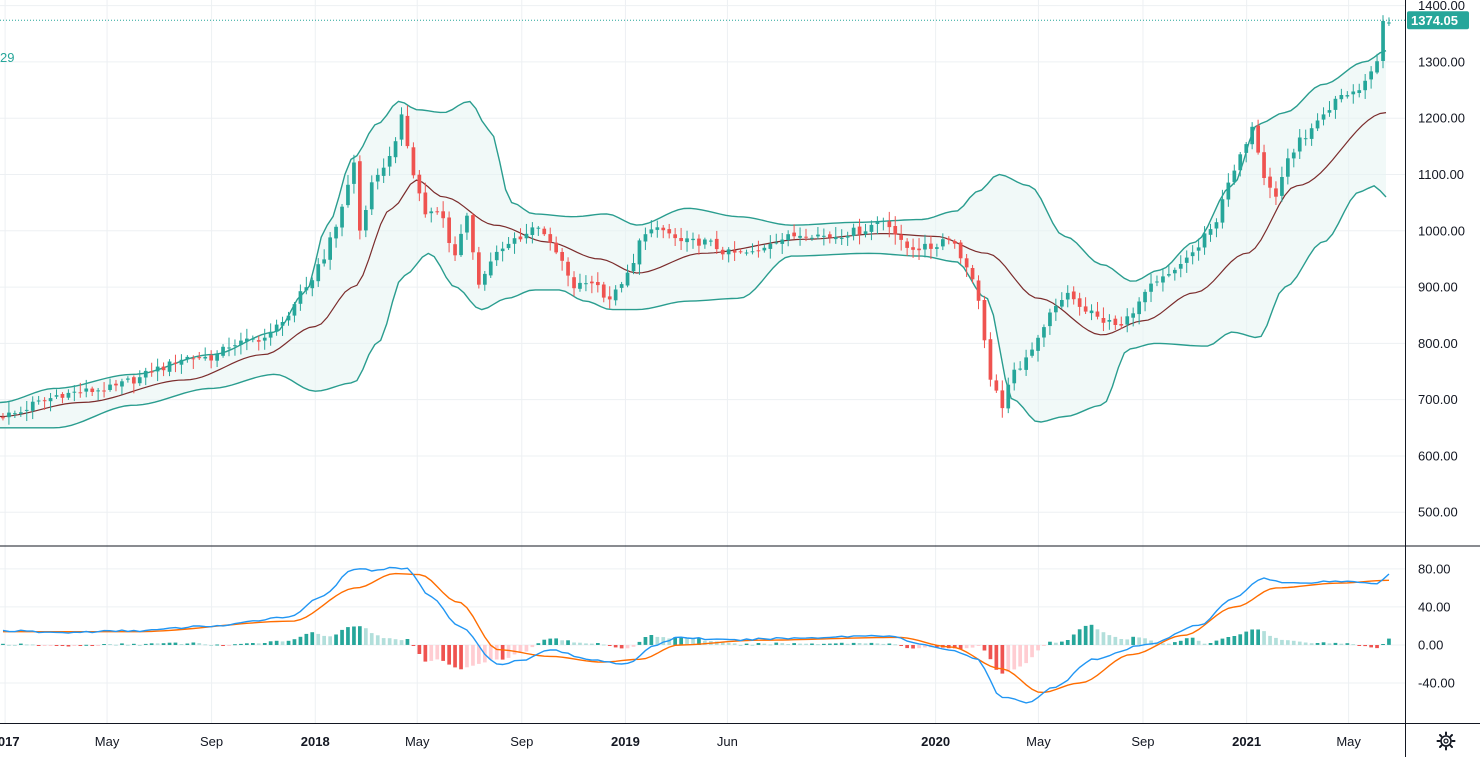 This screenshot has width=1480, height=757. Describe the element at coordinates (1438, 399) in the screenshot. I see `price-tick-label: 700.00` at that location.